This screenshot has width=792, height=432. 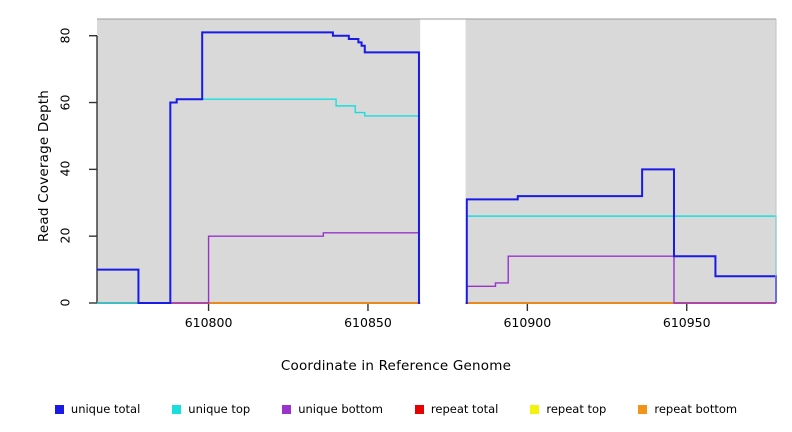 I want to click on legend-label: unique top, so click(x=219, y=409).